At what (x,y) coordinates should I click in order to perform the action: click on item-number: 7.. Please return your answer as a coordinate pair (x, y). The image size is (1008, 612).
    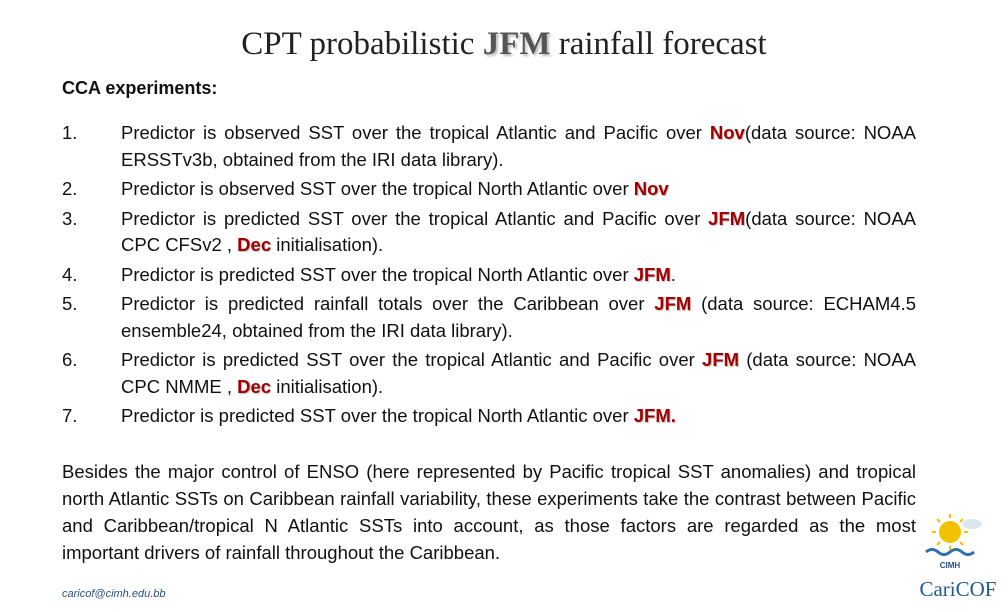
    Looking at the image, I should click on (70, 415).